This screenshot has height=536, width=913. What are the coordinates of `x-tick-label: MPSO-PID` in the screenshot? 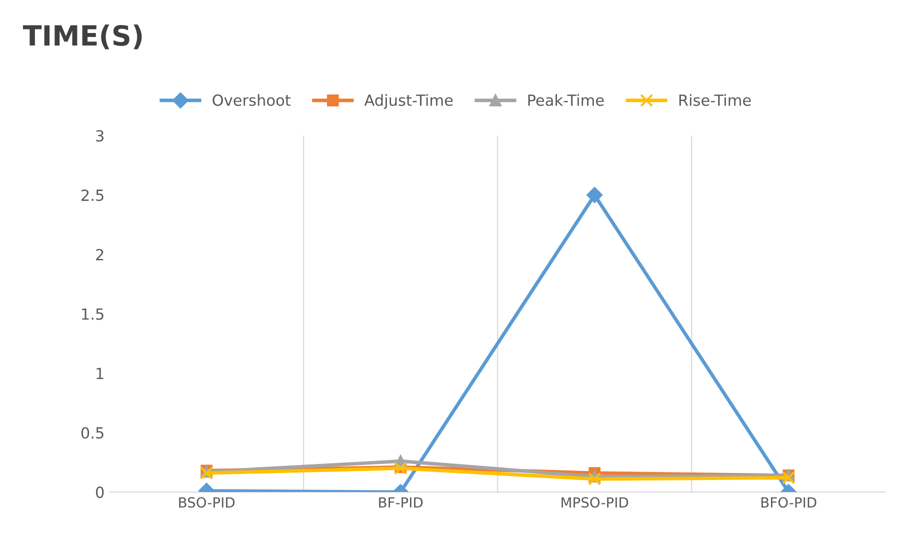 It's located at (595, 502).